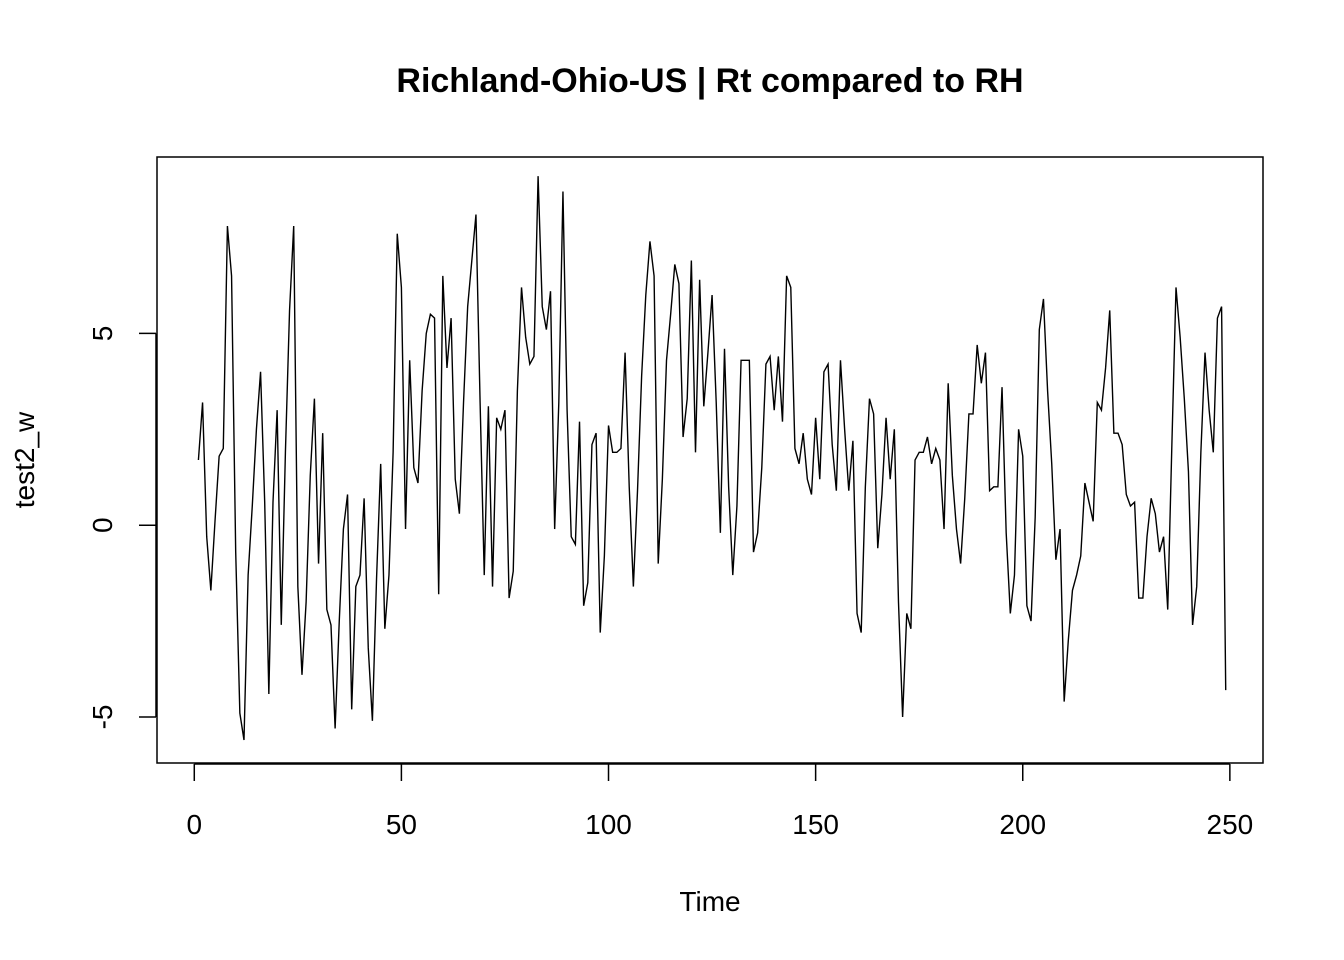 The height and width of the screenshot is (960, 1344). Describe the element at coordinates (24, 459) in the screenshot. I see `y-axis-label: test2_w` at that location.